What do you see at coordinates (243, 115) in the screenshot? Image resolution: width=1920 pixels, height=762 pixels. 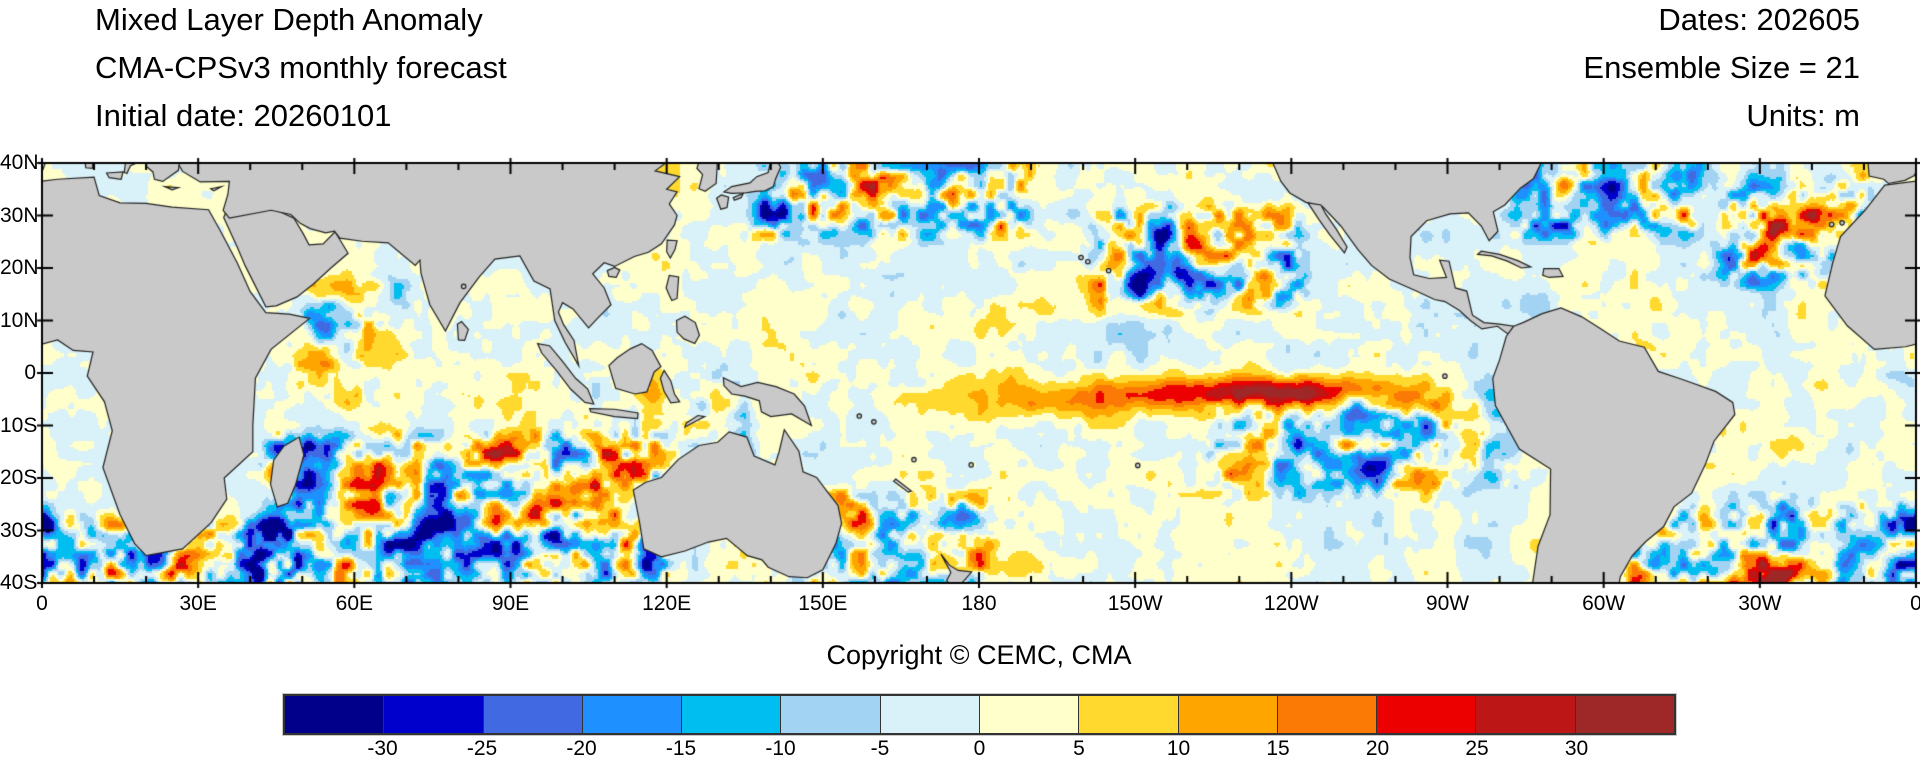 I see `initial-date-label: Initial date: 20260101` at bounding box center [243, 115].